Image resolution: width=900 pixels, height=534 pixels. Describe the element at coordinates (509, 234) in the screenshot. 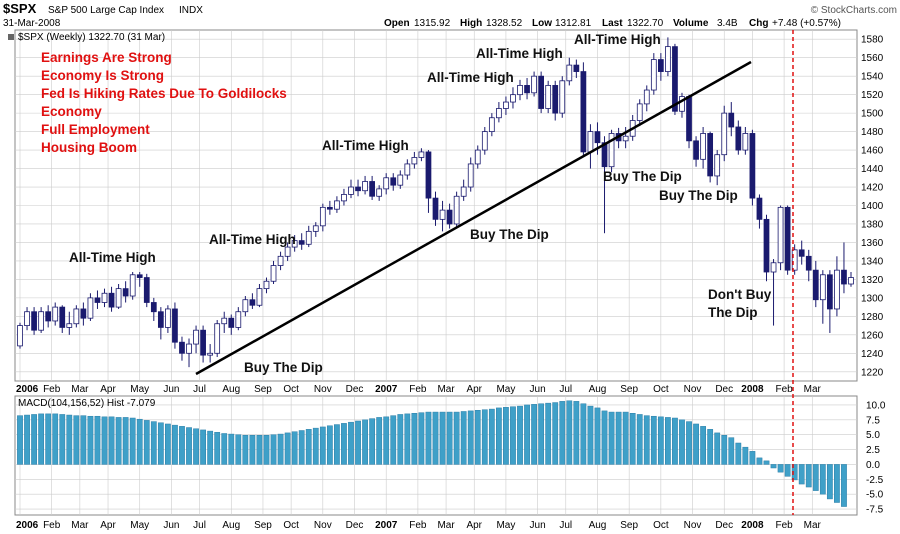

I see `buy-the-dip-label: Buy The Dip` at that location.